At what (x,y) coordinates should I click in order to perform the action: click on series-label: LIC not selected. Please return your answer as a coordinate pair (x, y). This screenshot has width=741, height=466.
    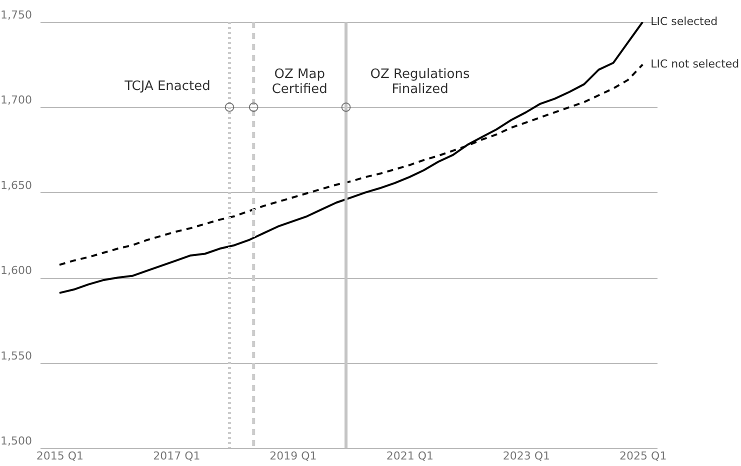
    Looking at the image, I should click on (695, 64).